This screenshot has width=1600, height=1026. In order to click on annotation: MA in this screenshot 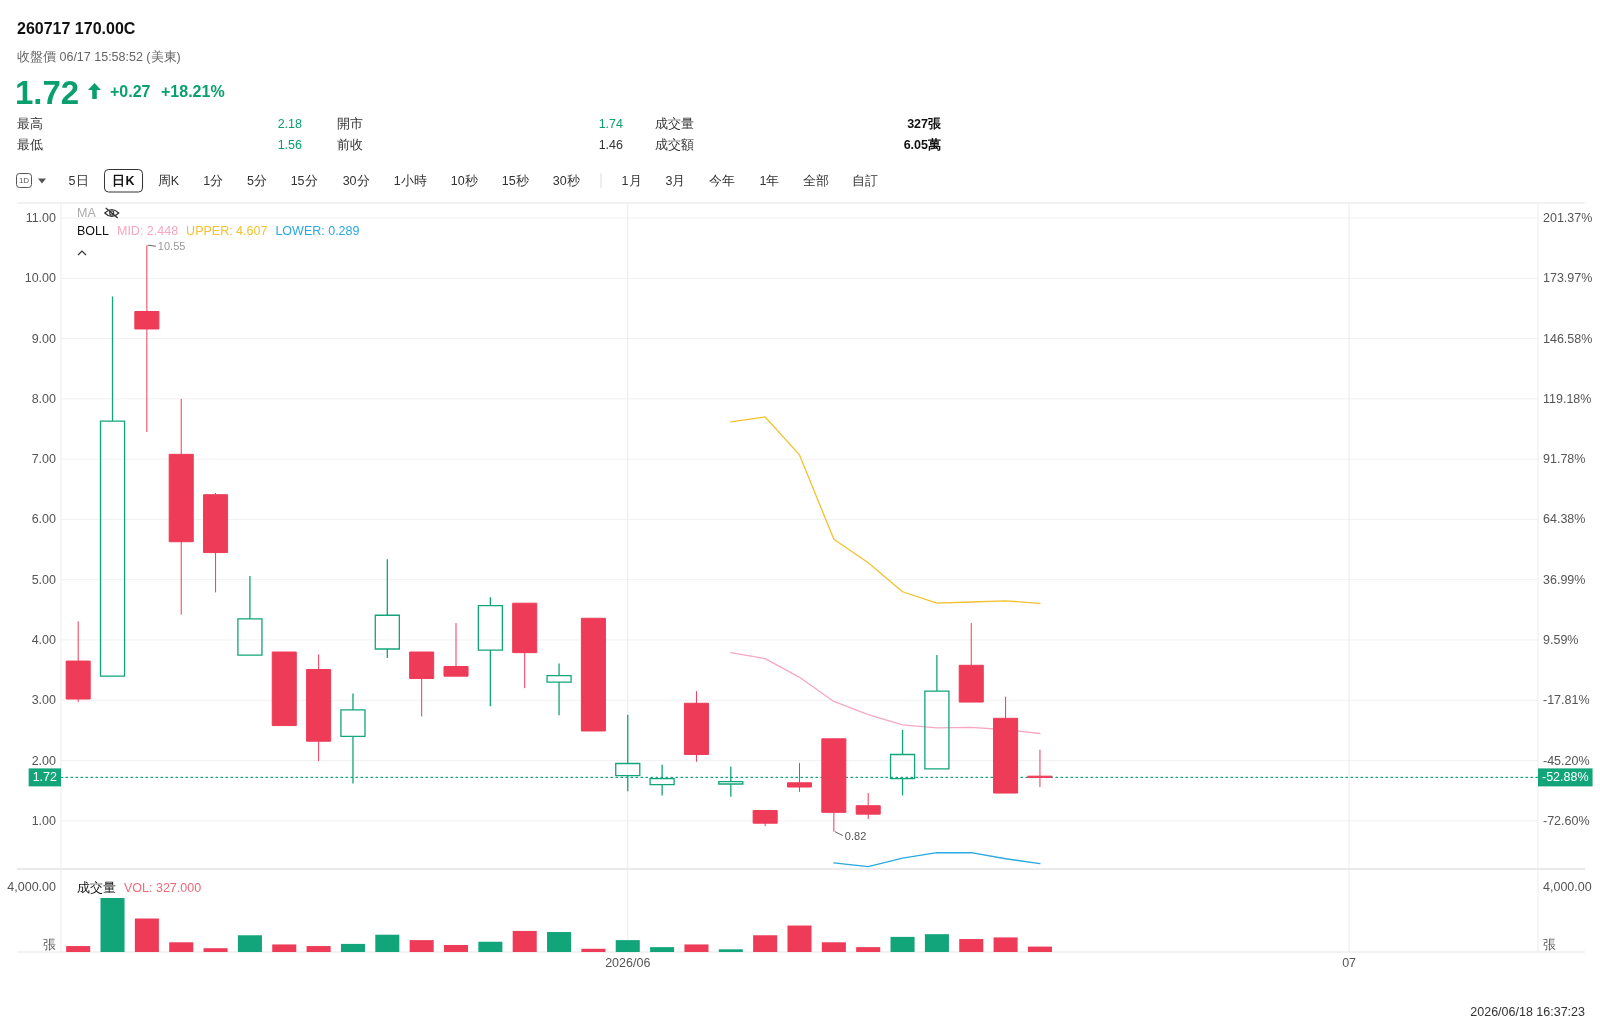, I will do `click(87, 213)`.